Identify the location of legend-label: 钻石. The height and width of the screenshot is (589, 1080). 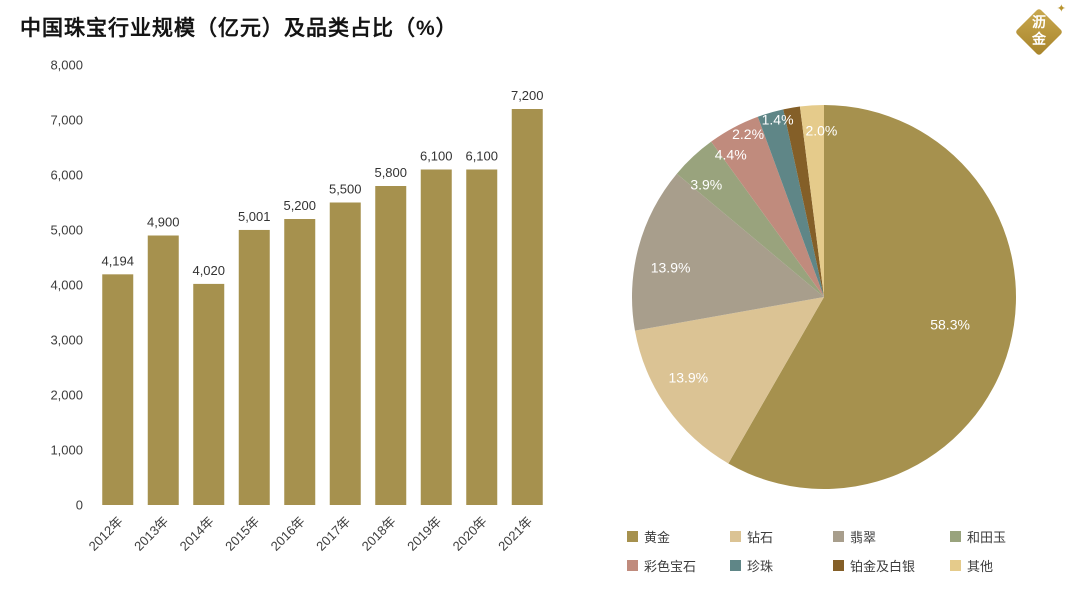
(760, 537).